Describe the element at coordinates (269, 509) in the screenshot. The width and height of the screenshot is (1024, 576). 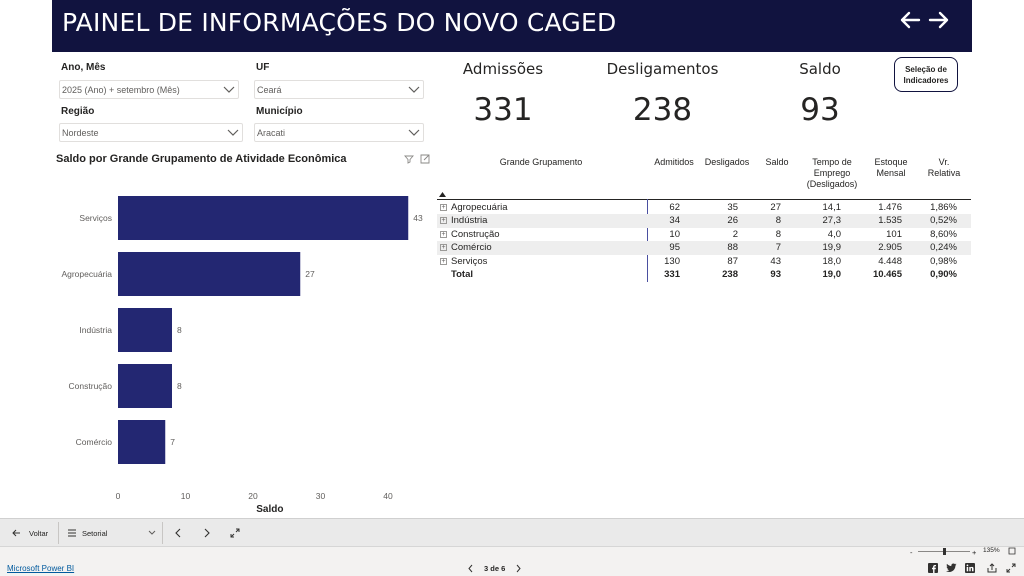
I see `x-axis-label: Saldo` at that location.